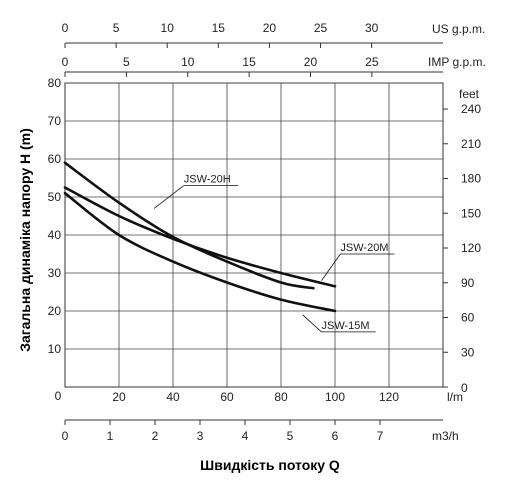 Image resolution: width=512 pixels, height=496 pixels. Describe the element at coordinates (65, 62) in the screenshot. I see `imp-gpm-tick-label: 0` at that location.